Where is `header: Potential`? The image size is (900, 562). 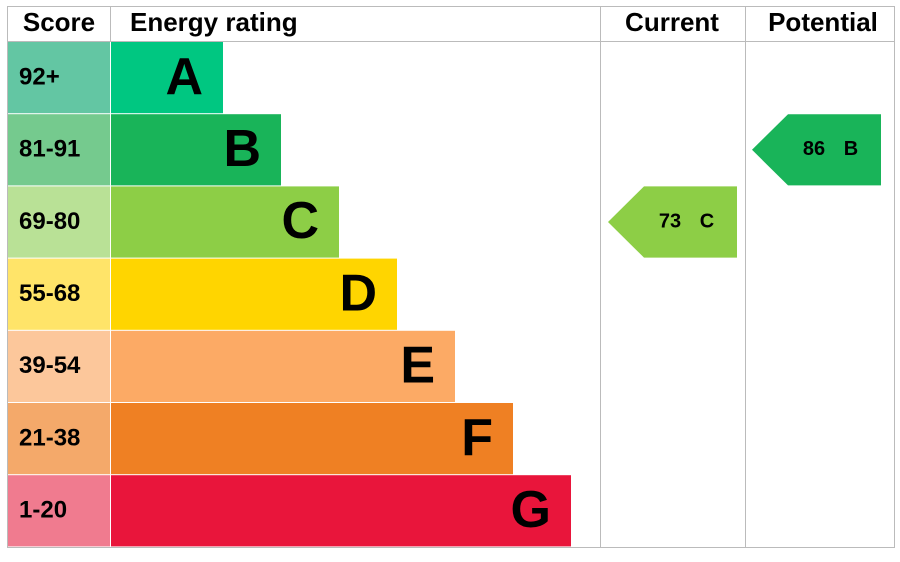
header: Potential is located at coordinates (823, 22).